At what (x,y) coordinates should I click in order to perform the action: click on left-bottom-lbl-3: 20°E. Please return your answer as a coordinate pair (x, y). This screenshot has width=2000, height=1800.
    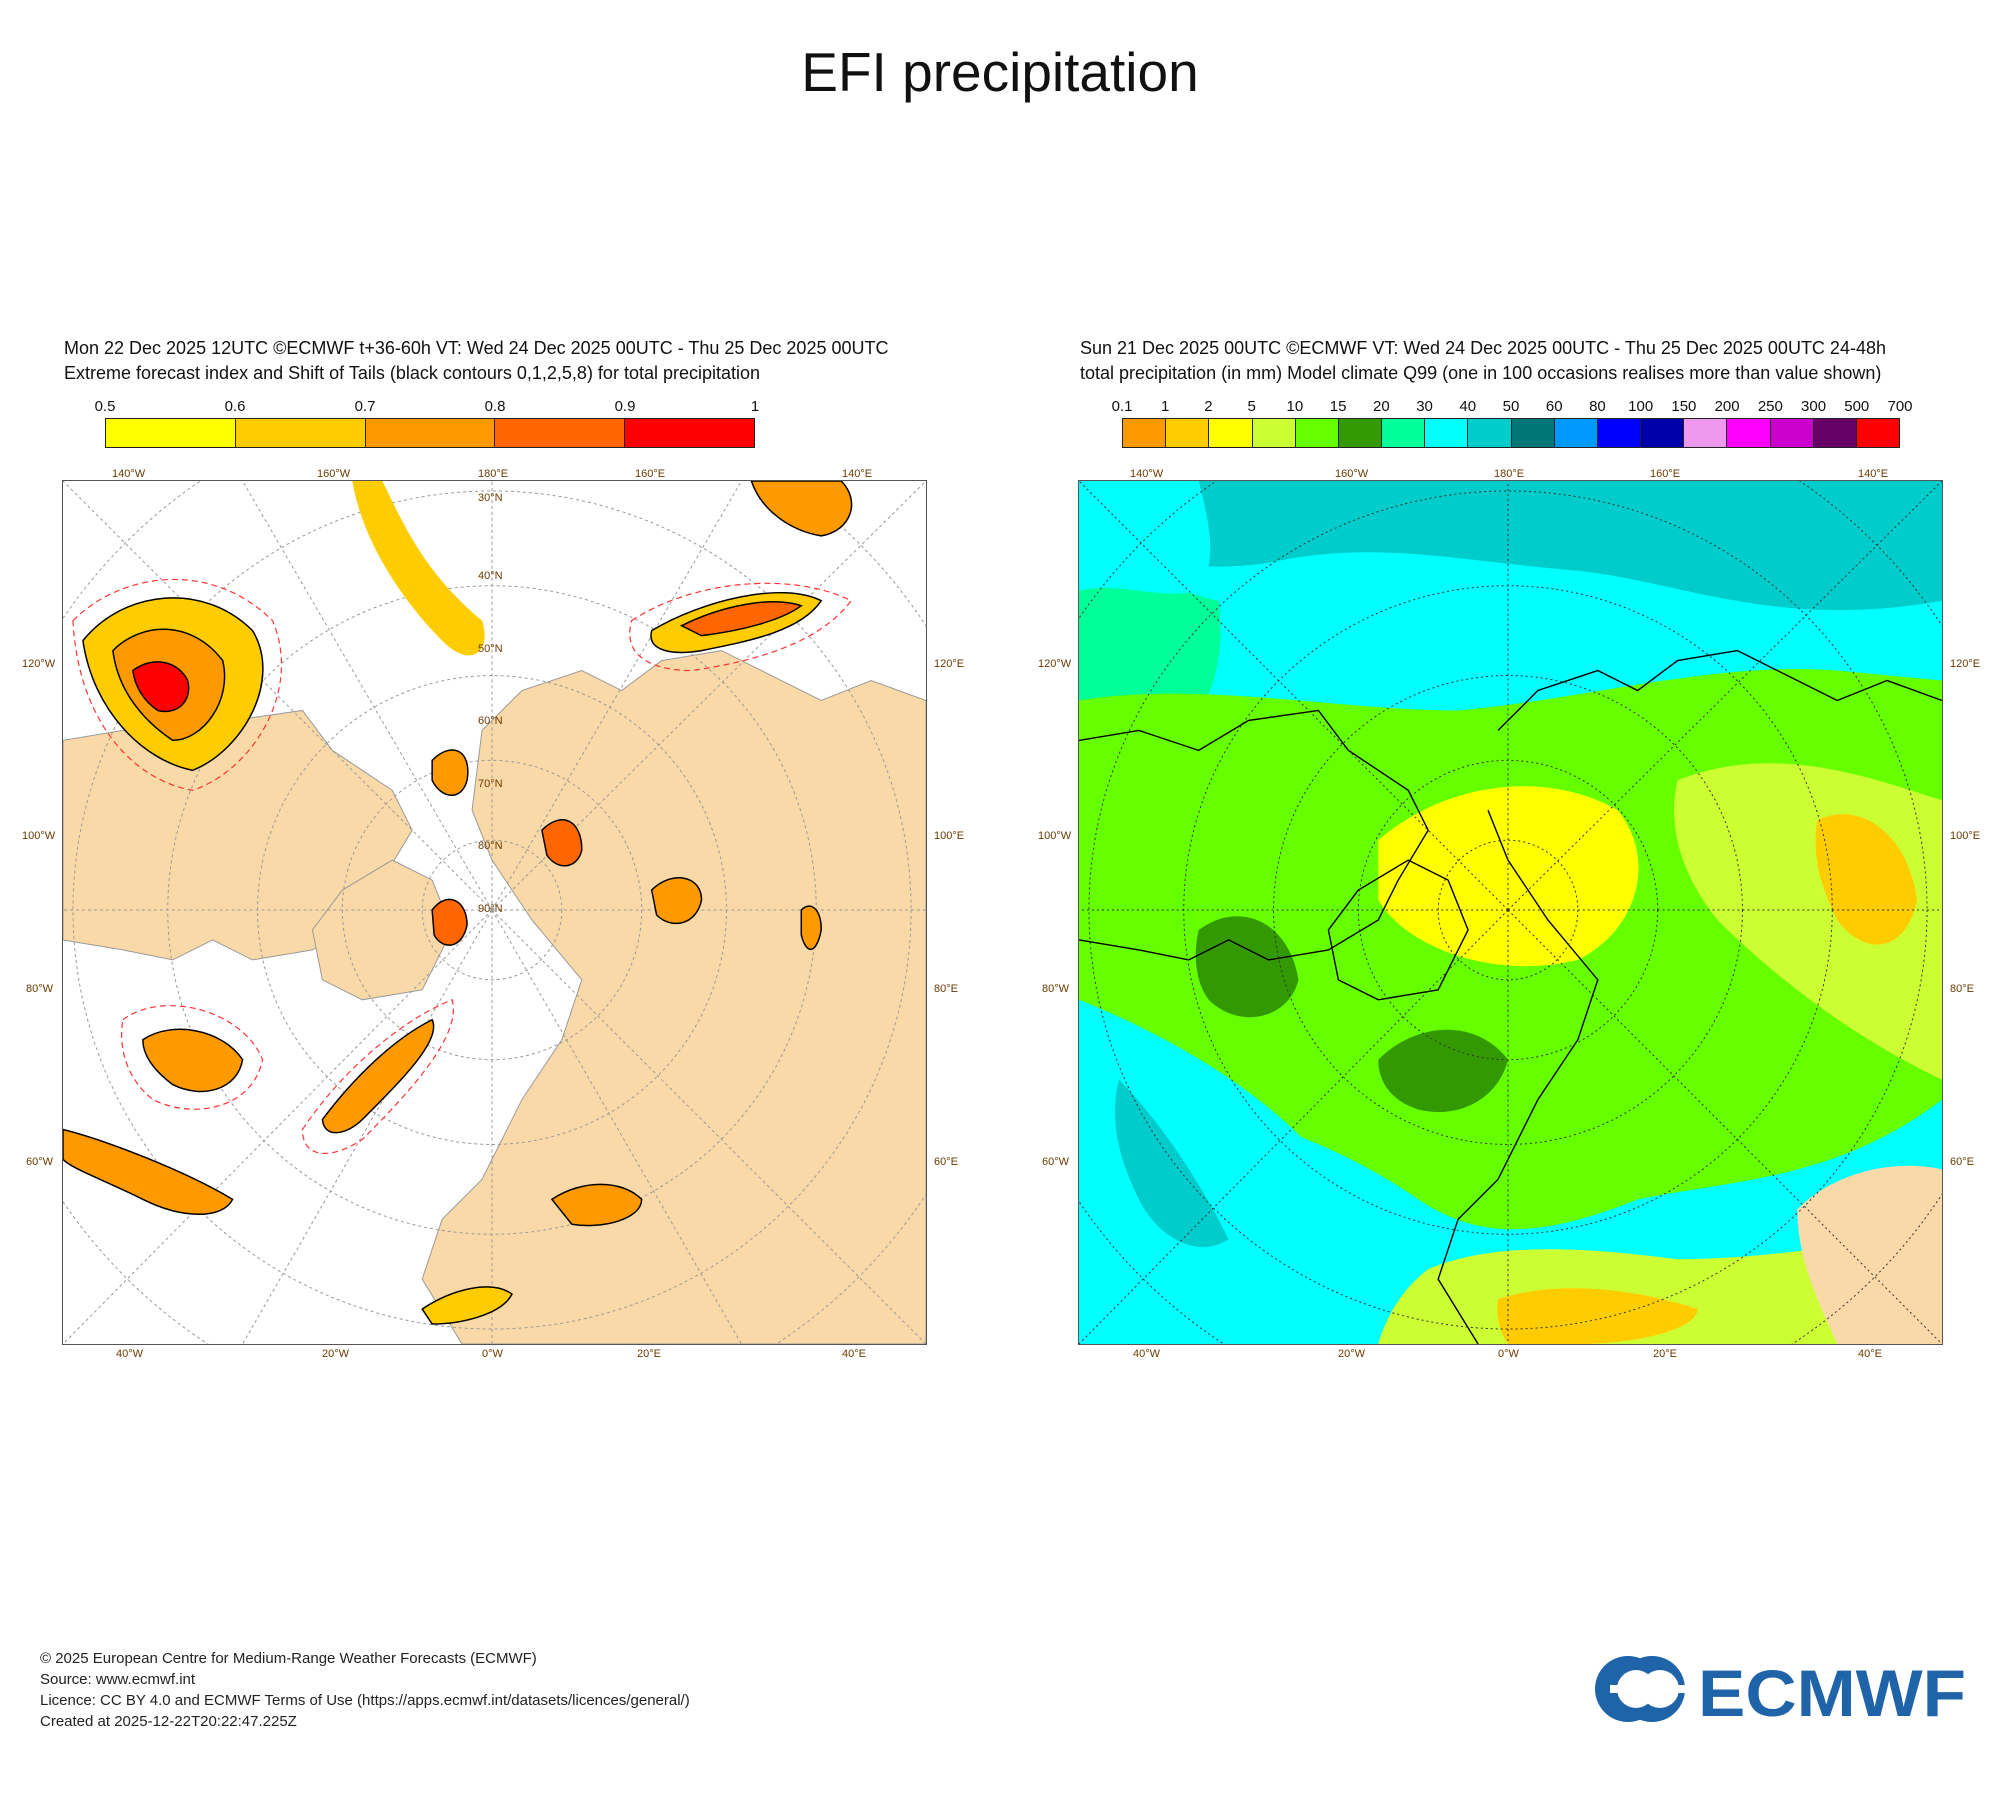
    Looking at the image, I should click on (649, 1354).